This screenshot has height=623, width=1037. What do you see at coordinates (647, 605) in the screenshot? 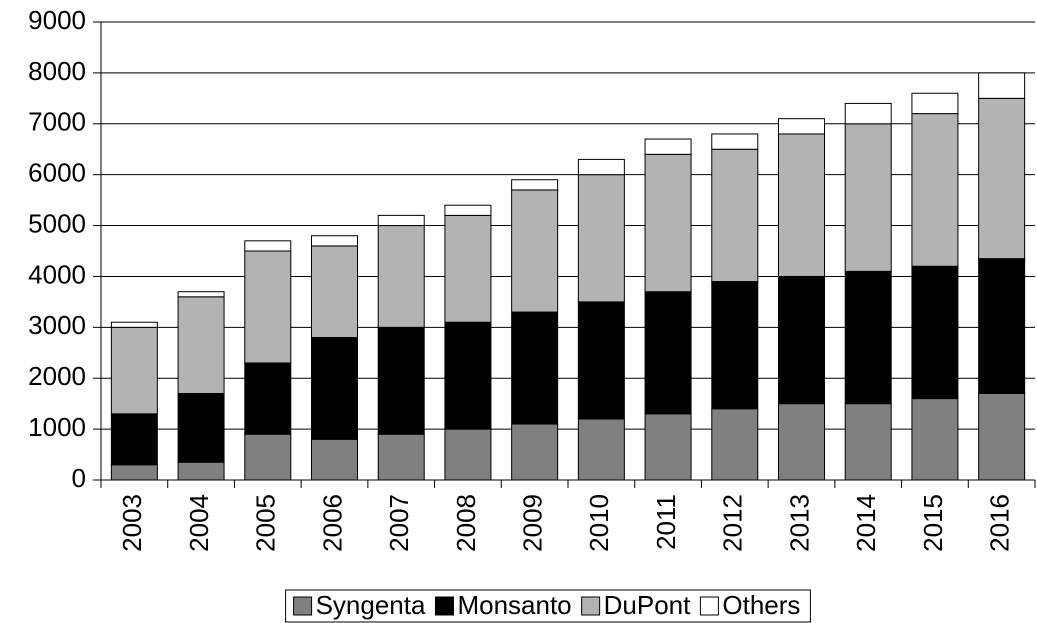
I see `legend-label: DuPont` at bounding box center [647, 605].